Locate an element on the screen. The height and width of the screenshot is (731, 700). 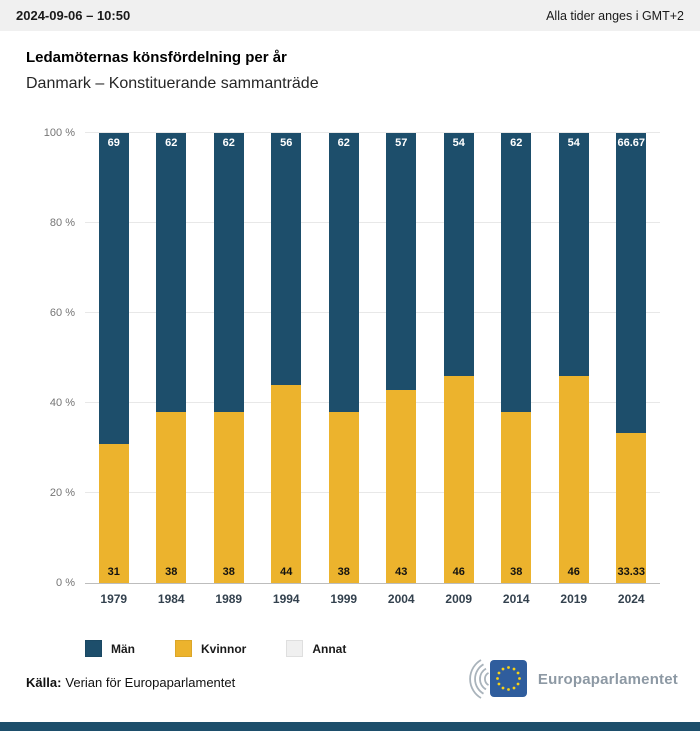
bar-1994: 56 44 is located at coordinates (286, 358).